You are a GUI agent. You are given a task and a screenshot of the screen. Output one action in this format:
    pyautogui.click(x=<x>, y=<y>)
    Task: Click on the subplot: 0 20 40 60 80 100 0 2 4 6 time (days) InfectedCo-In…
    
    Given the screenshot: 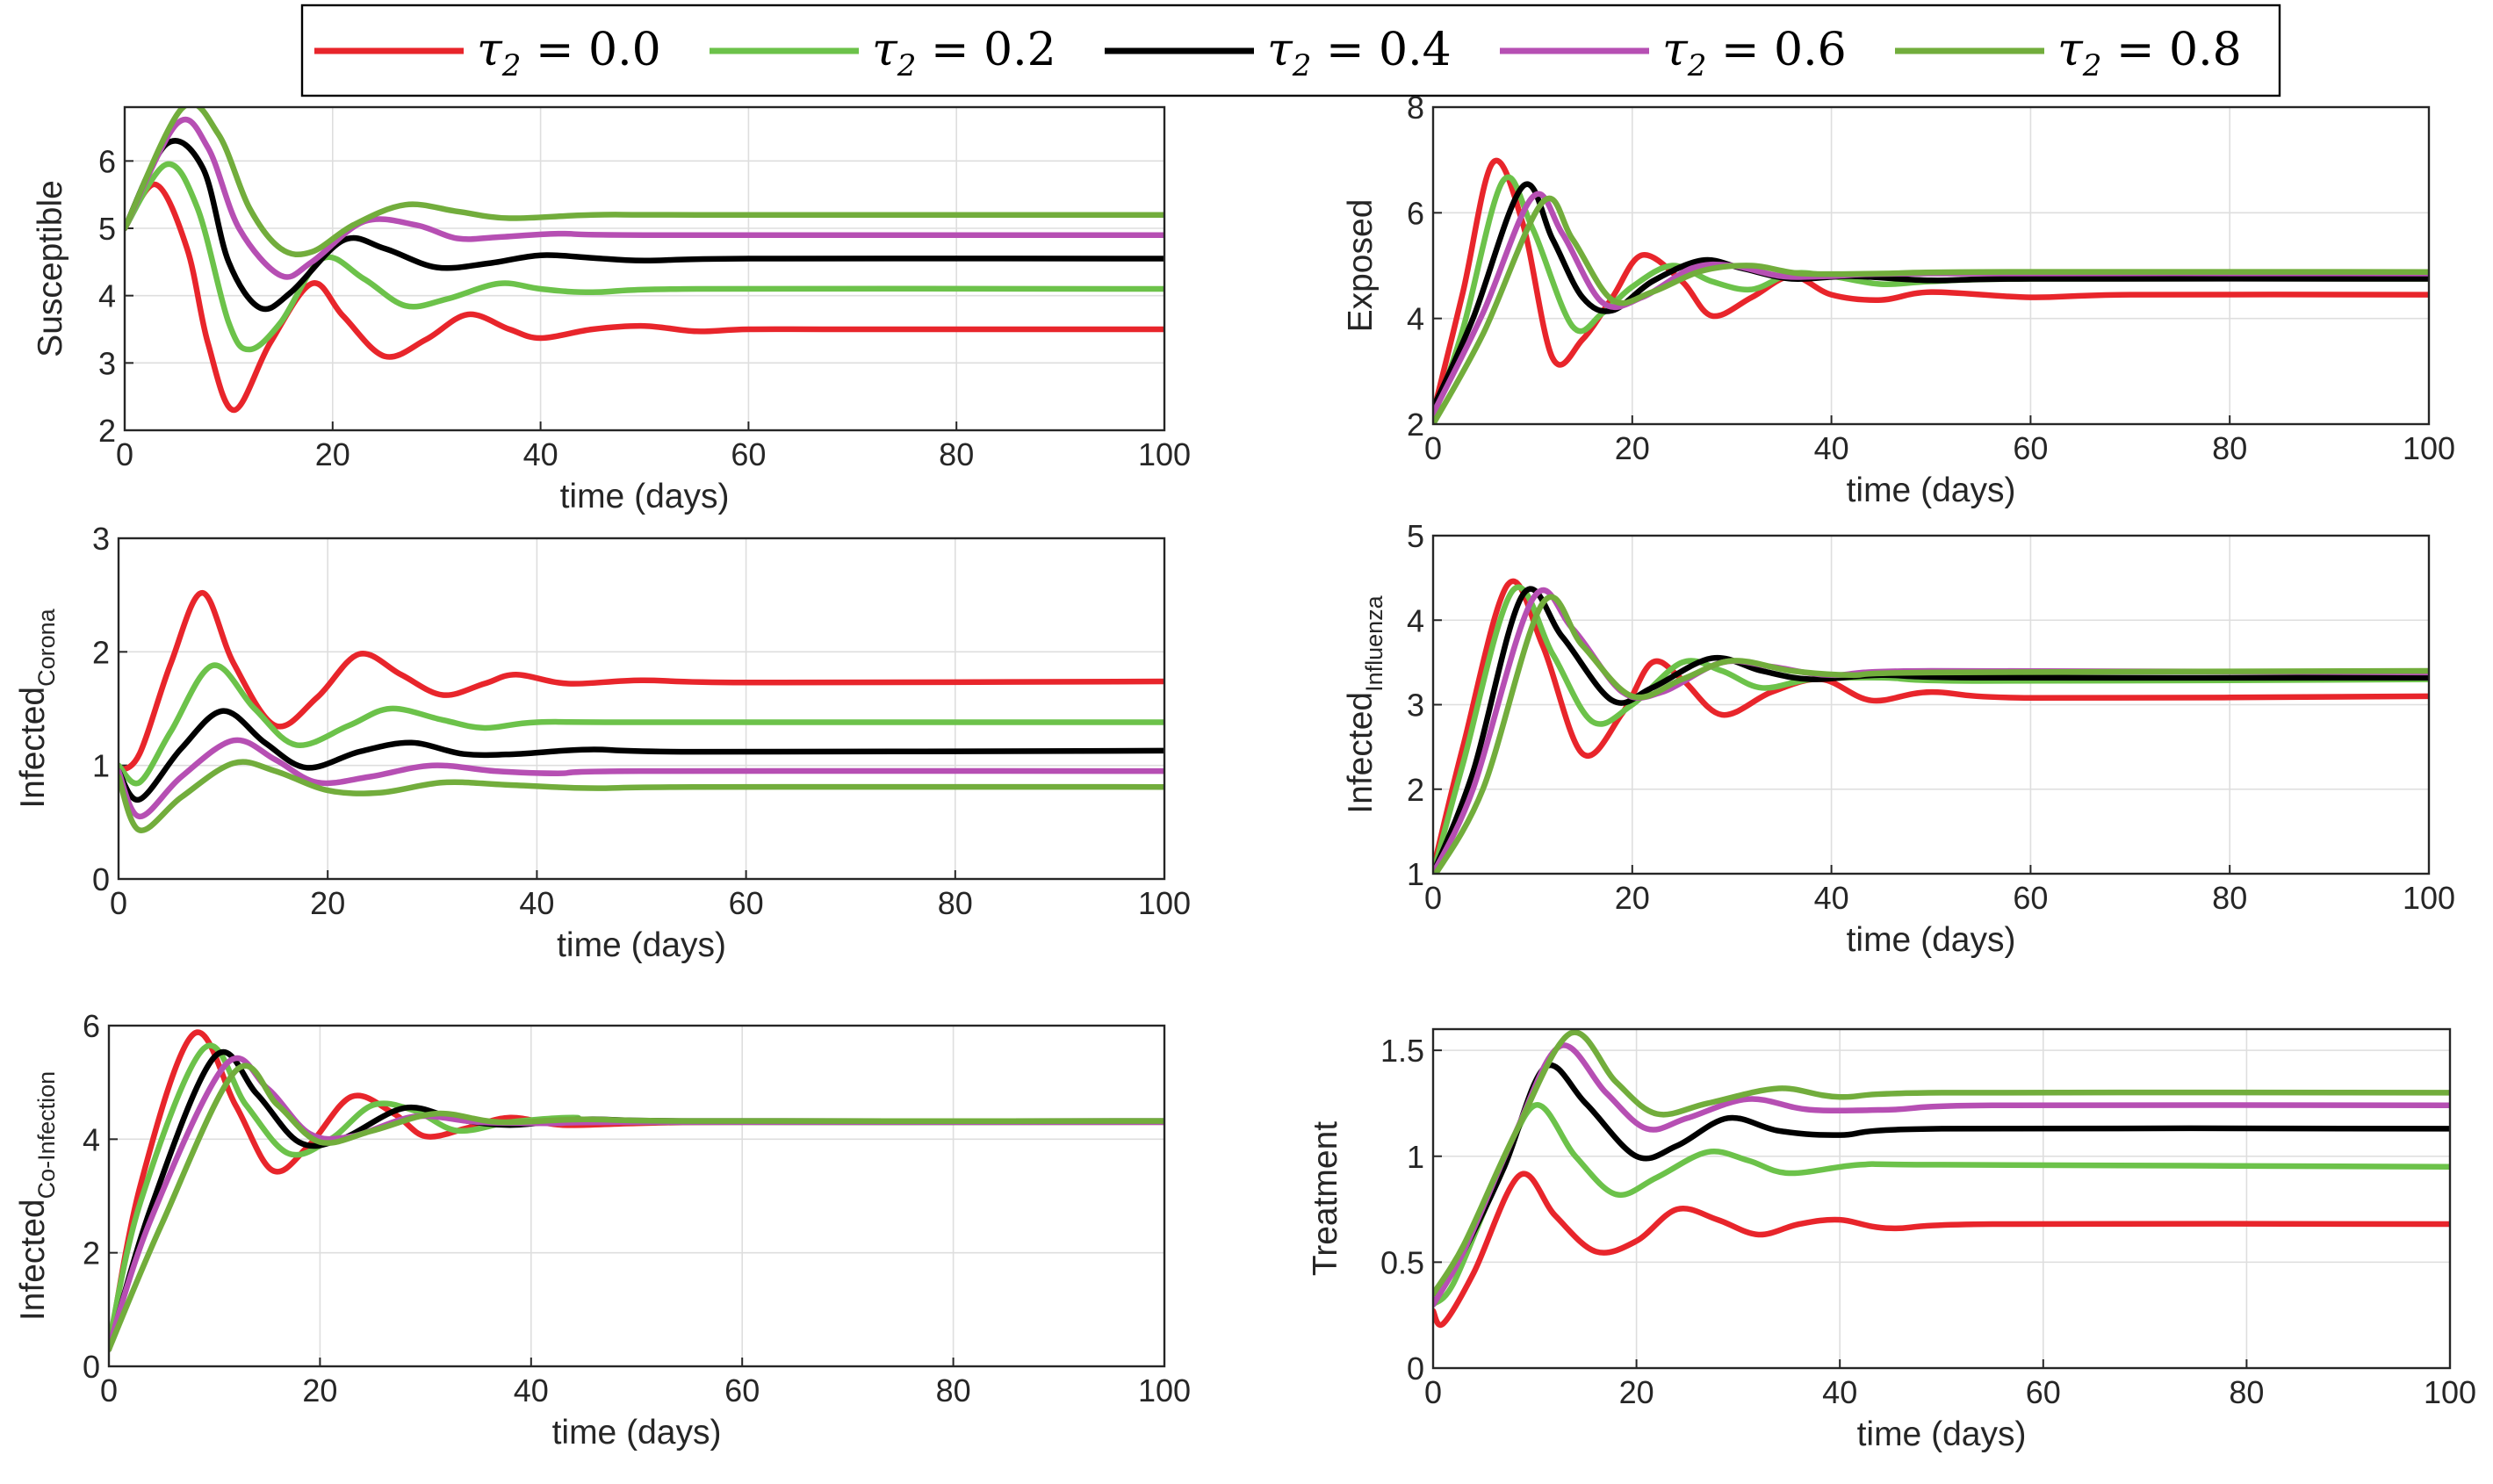 What is the action you would take?
    pyautogui.click(x=602, y=1230)
    